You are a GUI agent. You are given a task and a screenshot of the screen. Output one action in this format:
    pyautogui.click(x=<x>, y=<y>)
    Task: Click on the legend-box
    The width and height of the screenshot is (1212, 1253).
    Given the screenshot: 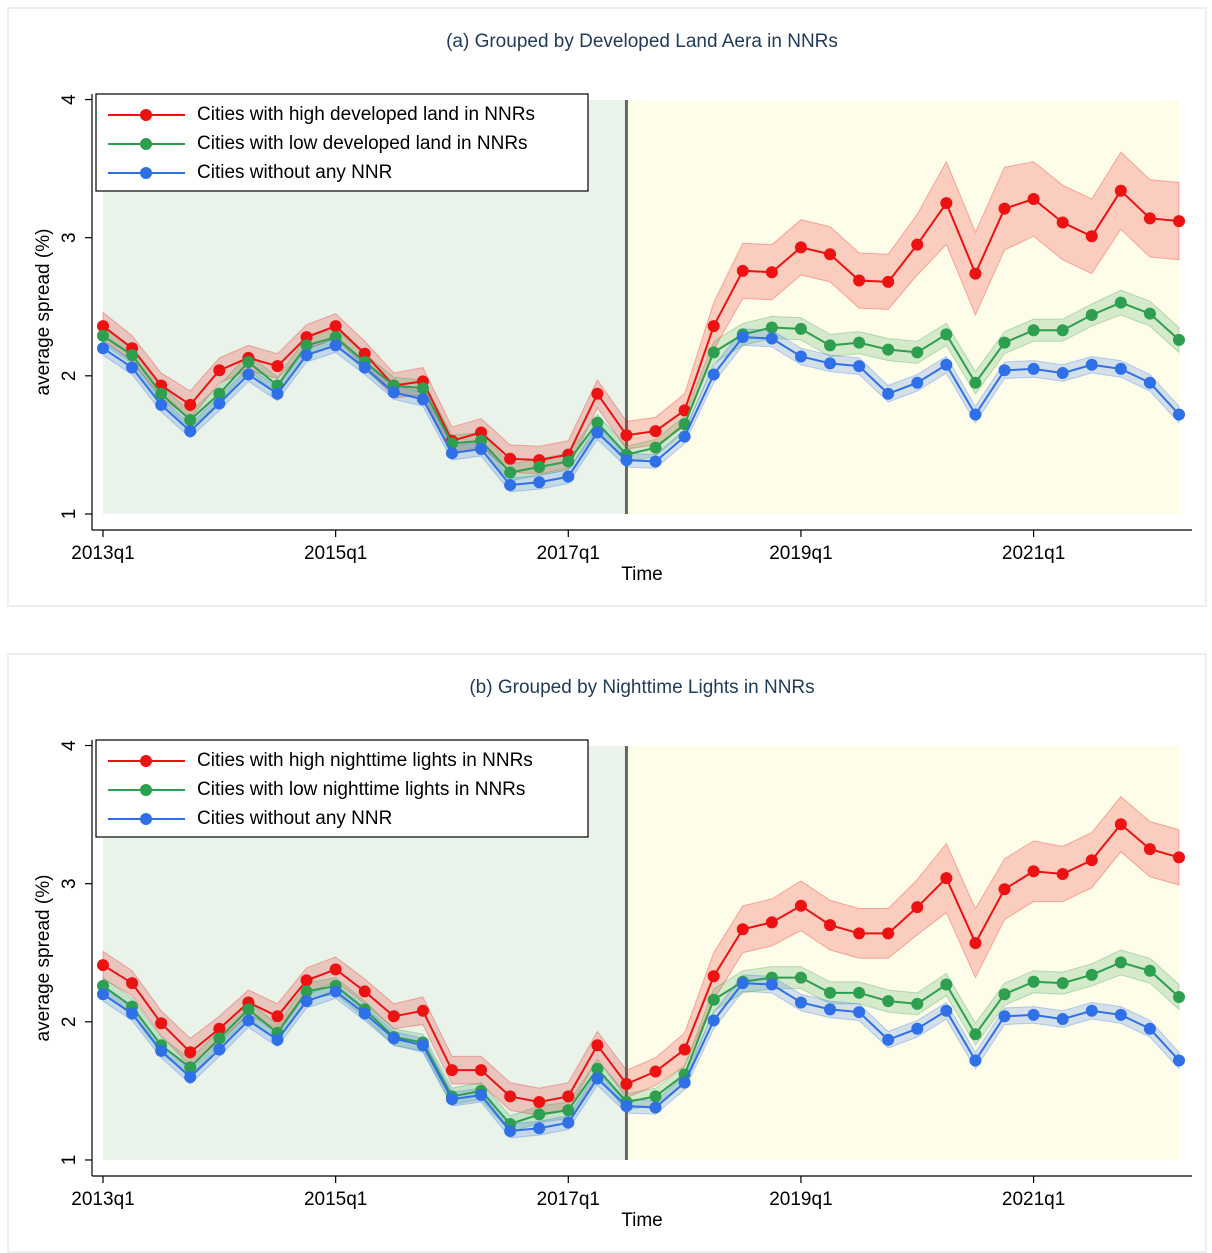 What is the action you would take?
    pyautogui.click(x=342, y=142)
    